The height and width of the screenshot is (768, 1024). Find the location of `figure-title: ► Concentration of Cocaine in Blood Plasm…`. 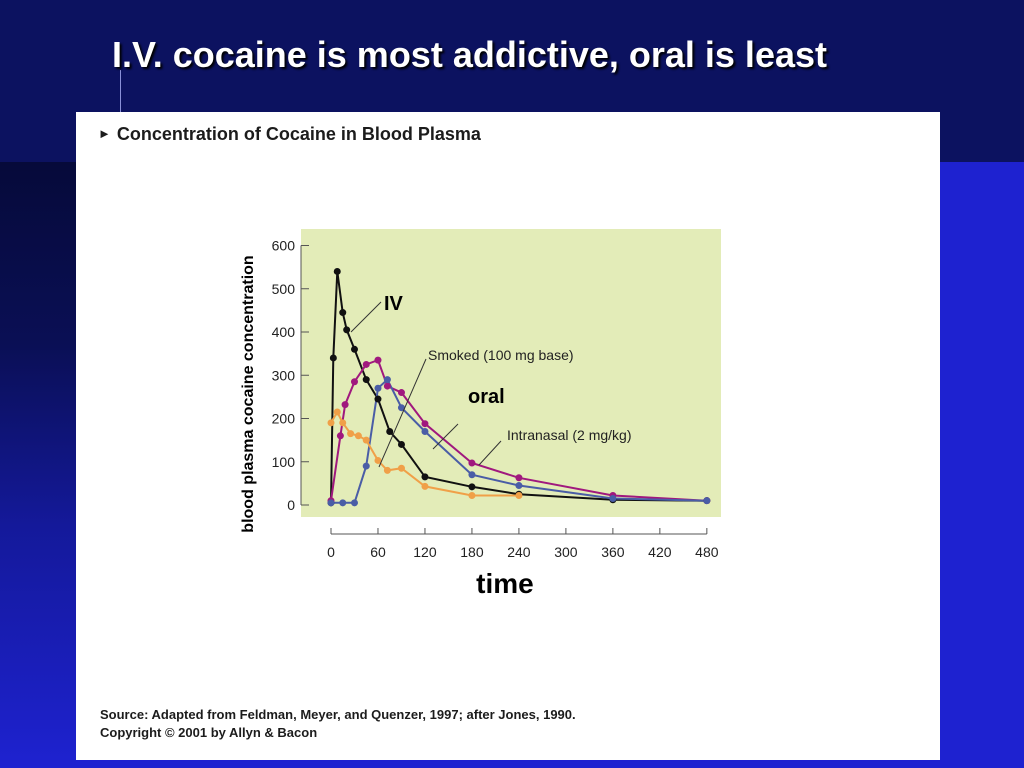

figure-title: ► Concentration of Cocaine in Blood Plasm… is located at coordinates (289, 134).